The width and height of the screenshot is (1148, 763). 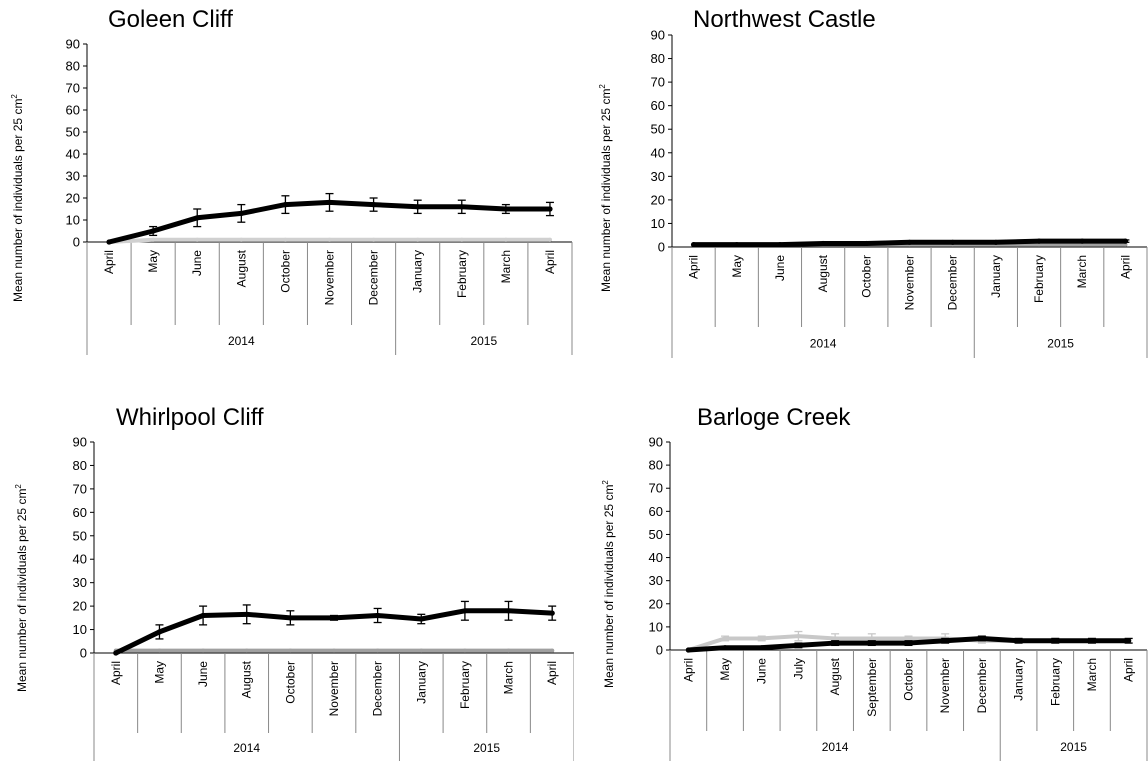 What do you see at coordinates (737, 266) in the screenshot?
I see `x-tick-label: May` at bounding box center [737, 266].